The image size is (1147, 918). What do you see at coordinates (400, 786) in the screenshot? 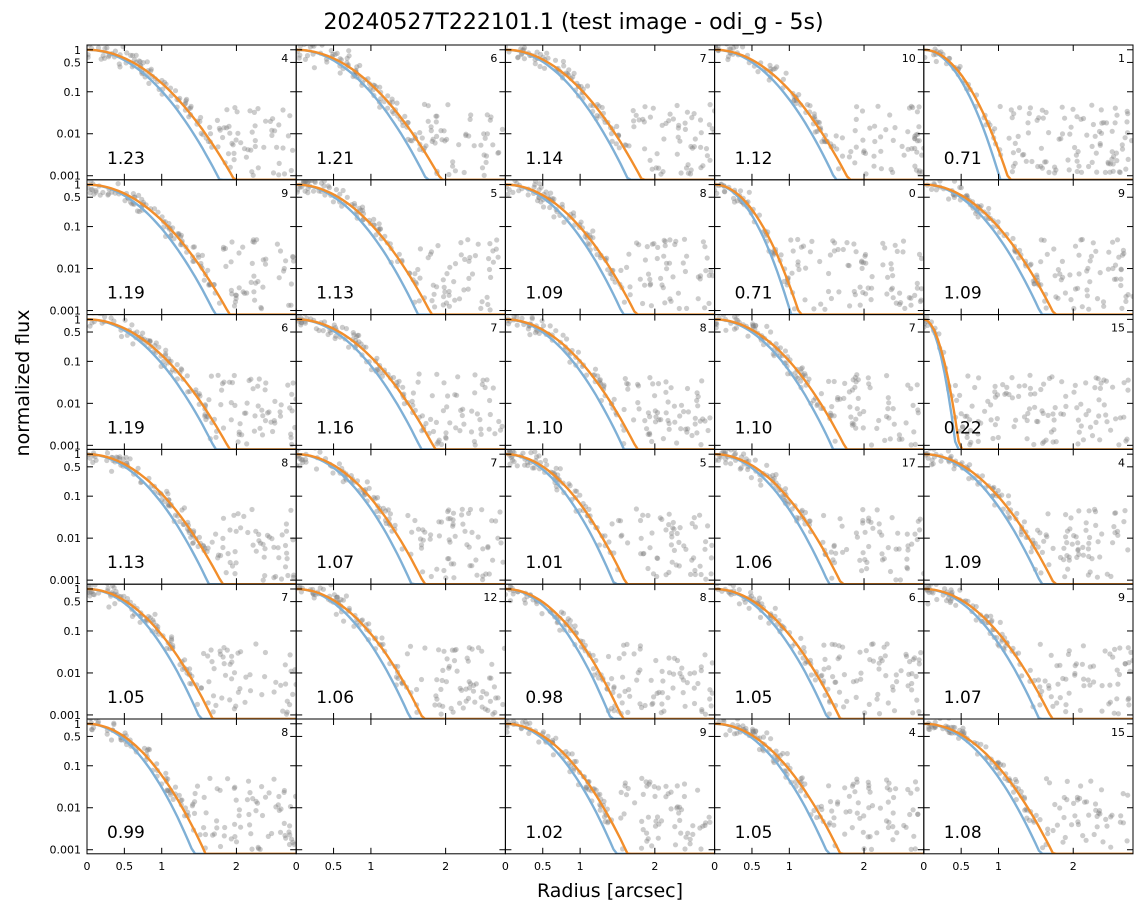
I see `panel-frame` at bounding box center [400, 786].